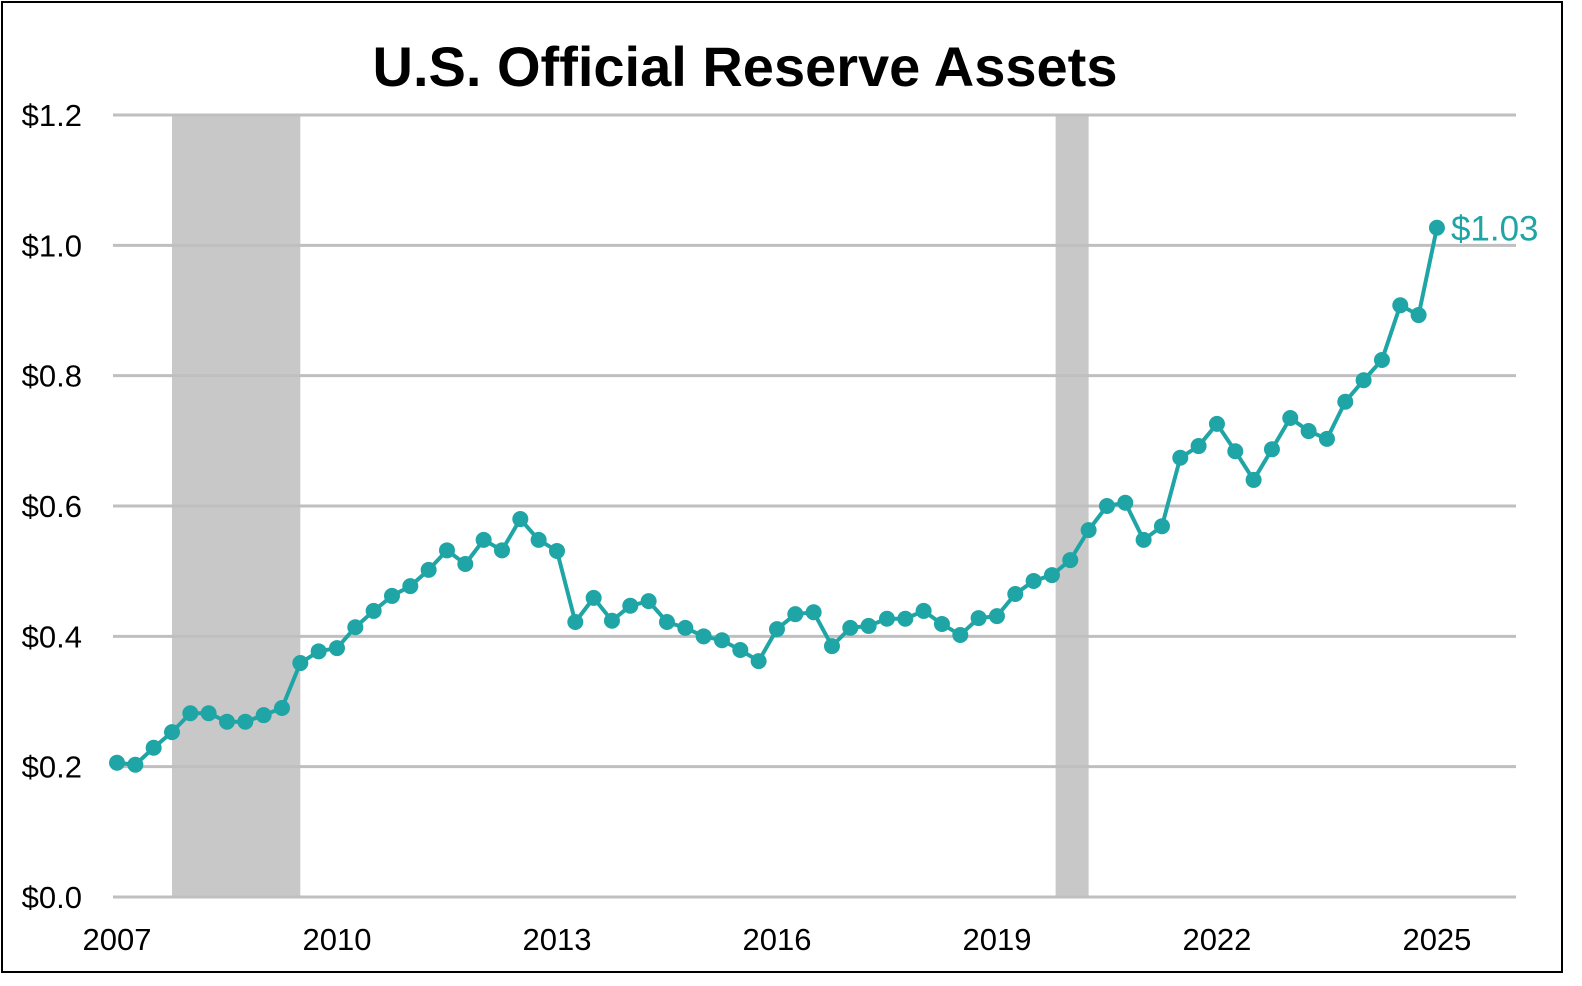 Image resolution: width=1582 pixels, height=986 pixels. Describe the element at coordinates (52, 897) in the screenshot. I see `y-tick-label: $0.0` at that location.